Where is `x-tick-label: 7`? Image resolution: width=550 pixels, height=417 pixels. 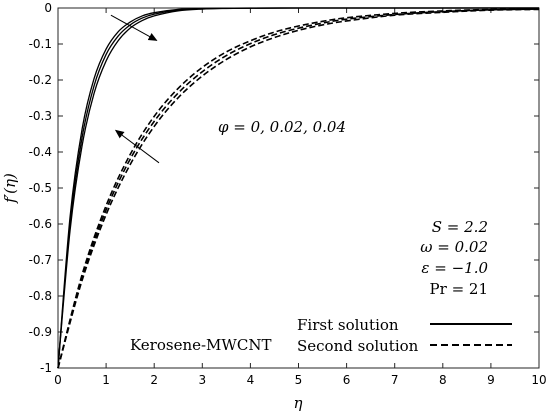
x-tick-label: 7 is located at coordinates (395, 380).